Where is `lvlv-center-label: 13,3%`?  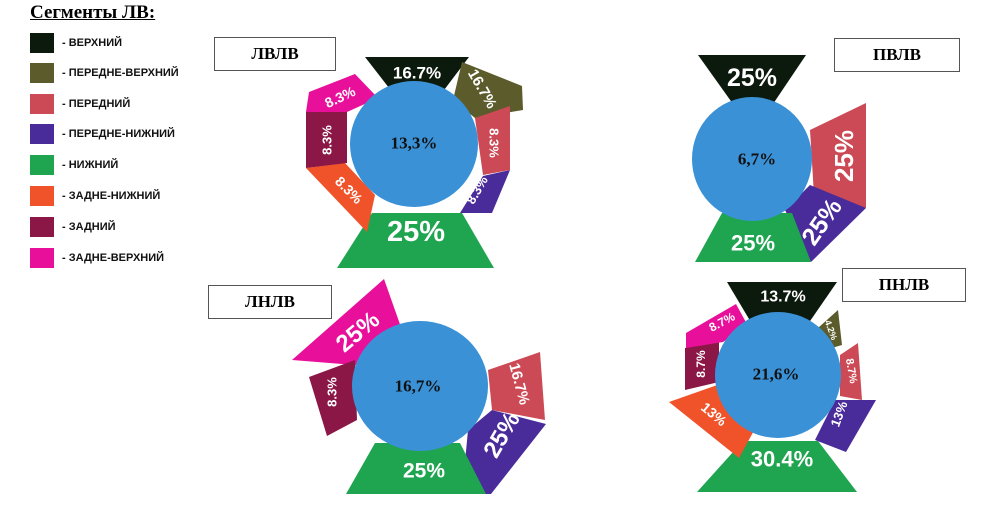
lvlv-center-label: 13,3% is located at coordinates (414, 143).